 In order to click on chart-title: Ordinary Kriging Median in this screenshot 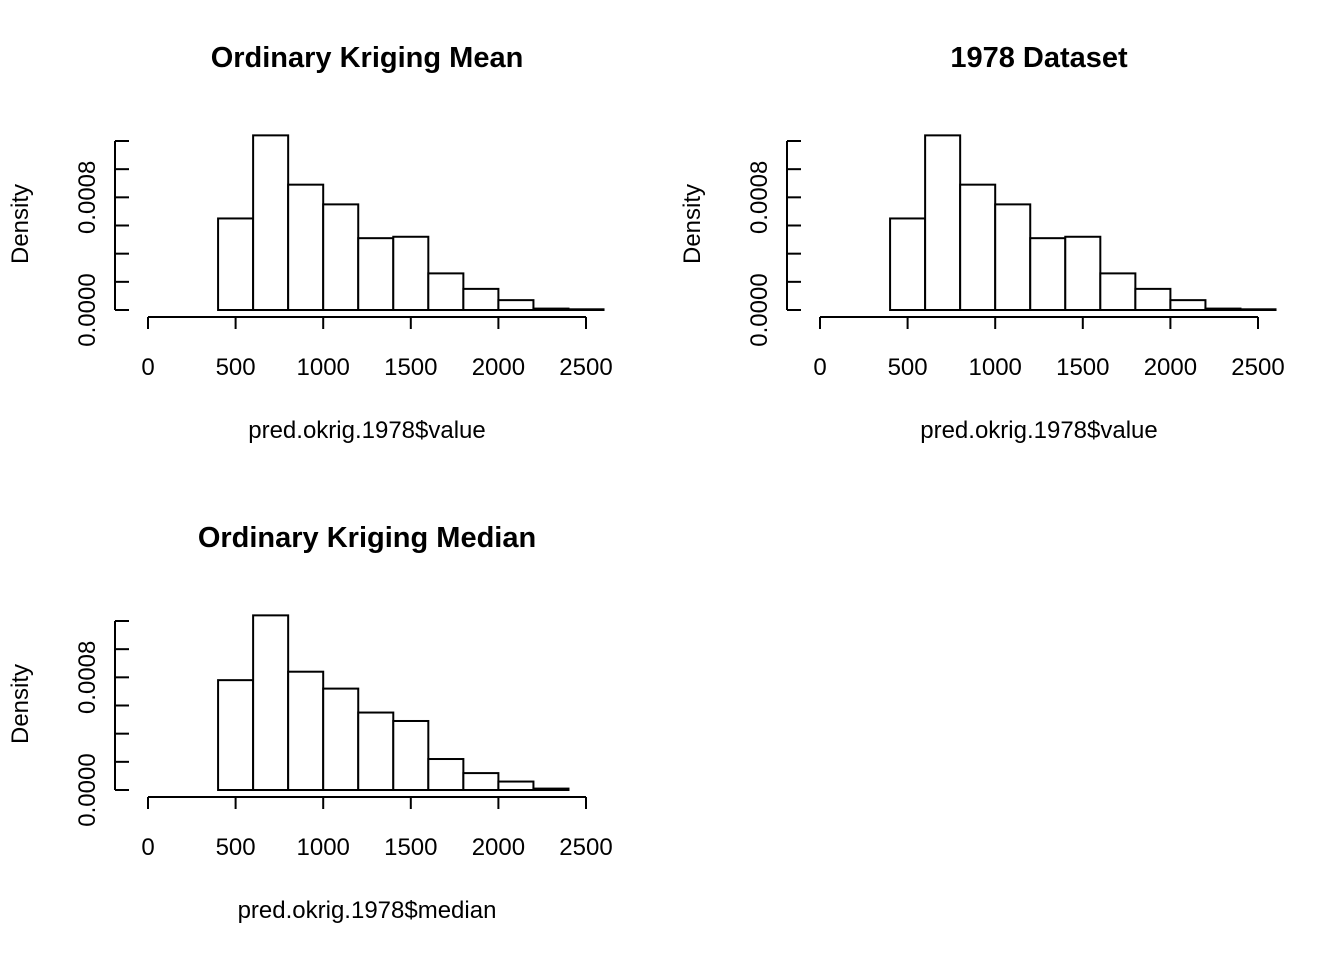, I will do `click(367, 538)`.